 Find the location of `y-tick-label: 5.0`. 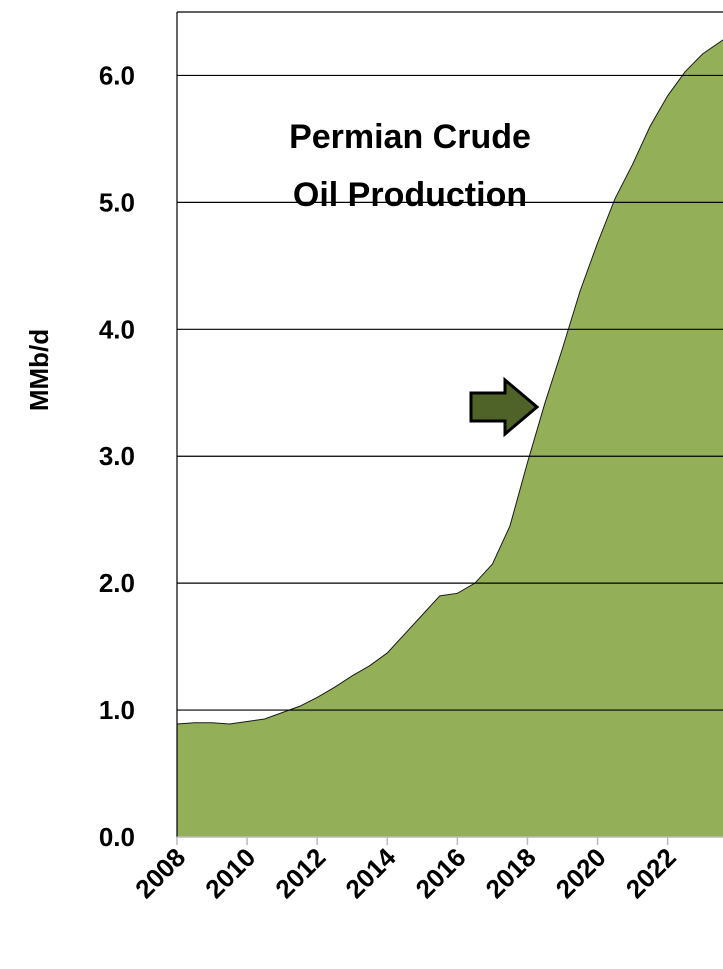

y-tick-label: 5.0 is located at coordinates (117, 202).